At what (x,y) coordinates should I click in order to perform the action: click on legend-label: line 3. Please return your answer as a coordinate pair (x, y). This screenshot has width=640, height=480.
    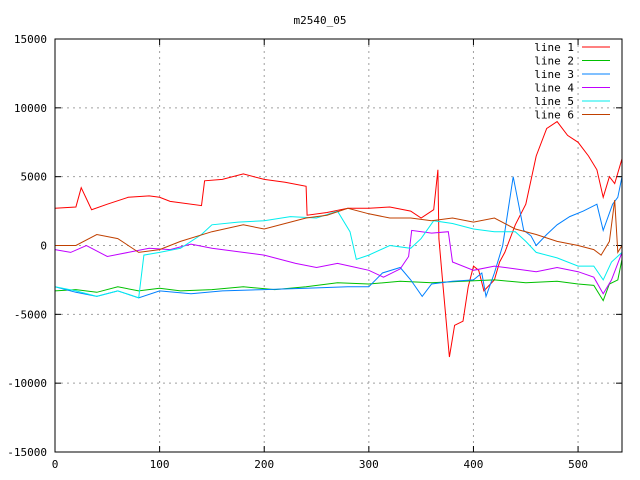
    Looking at the image, I should click on (554, 74).